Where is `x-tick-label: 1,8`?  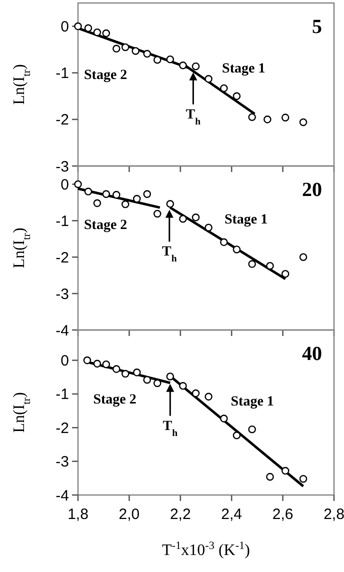
x-tick-label: 1,8 is located at coordinates (78, 514).